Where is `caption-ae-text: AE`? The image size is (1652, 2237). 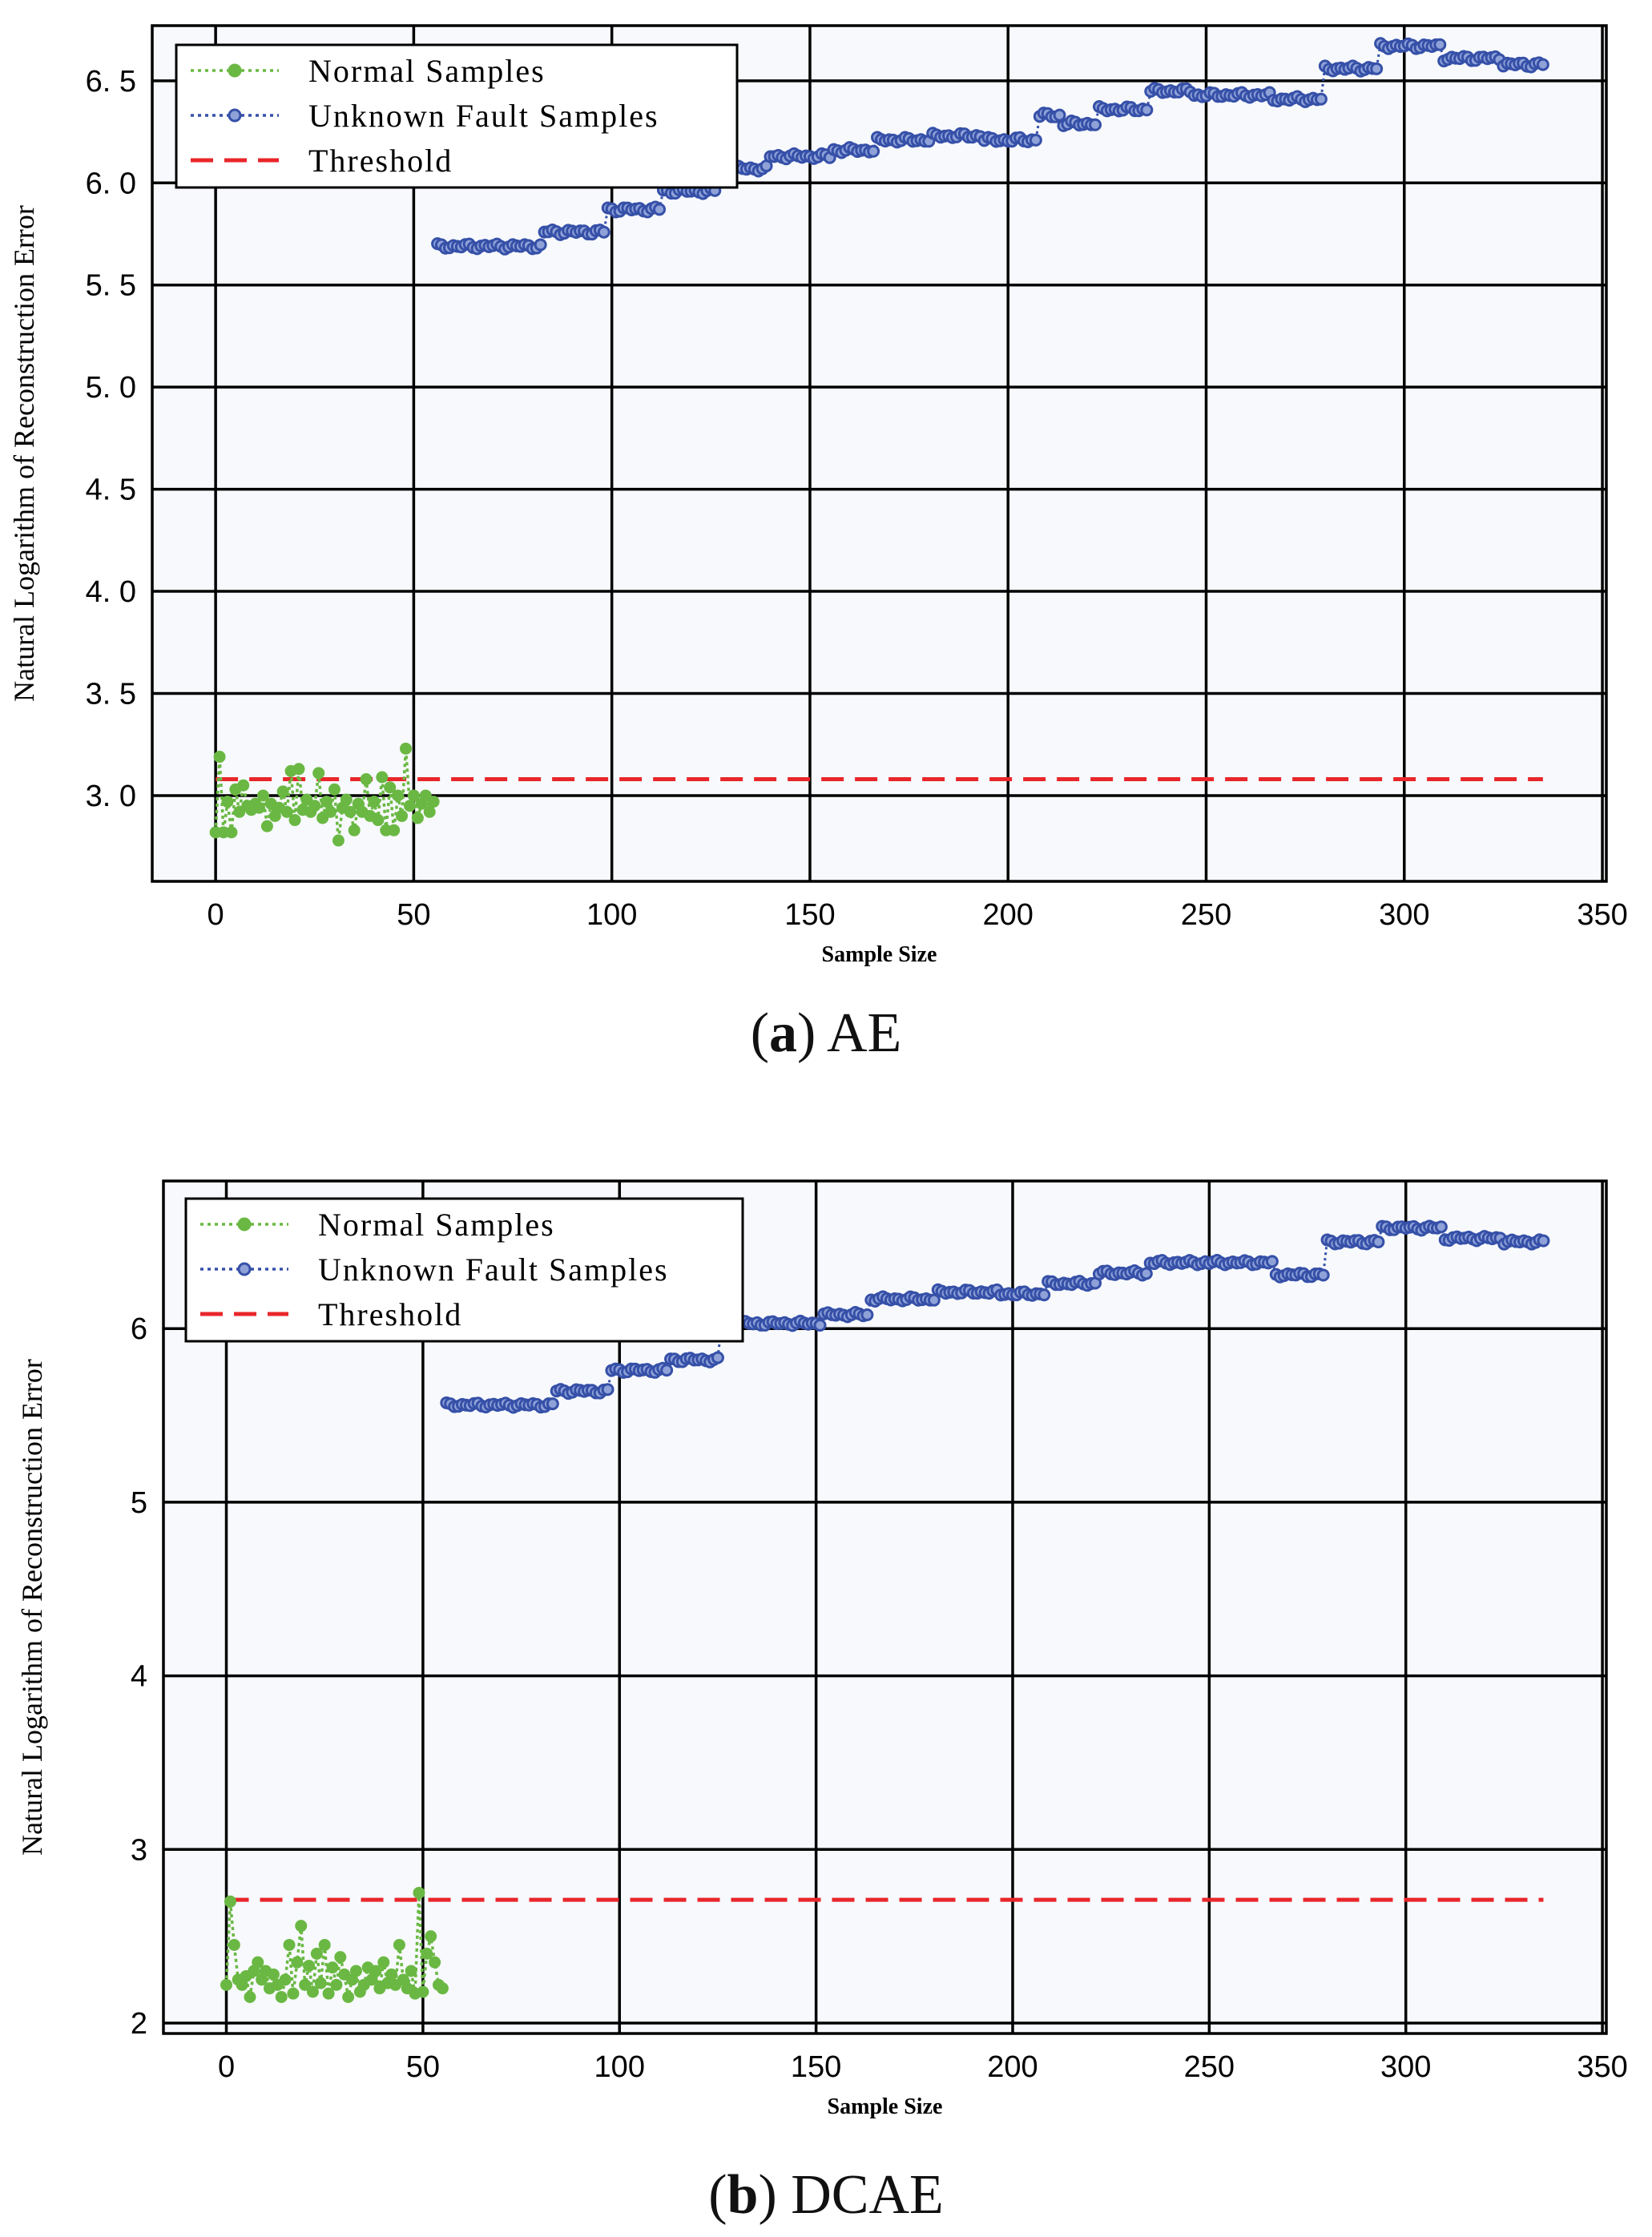 caption-ae-text: AE is located at coordinates (864, 1033).